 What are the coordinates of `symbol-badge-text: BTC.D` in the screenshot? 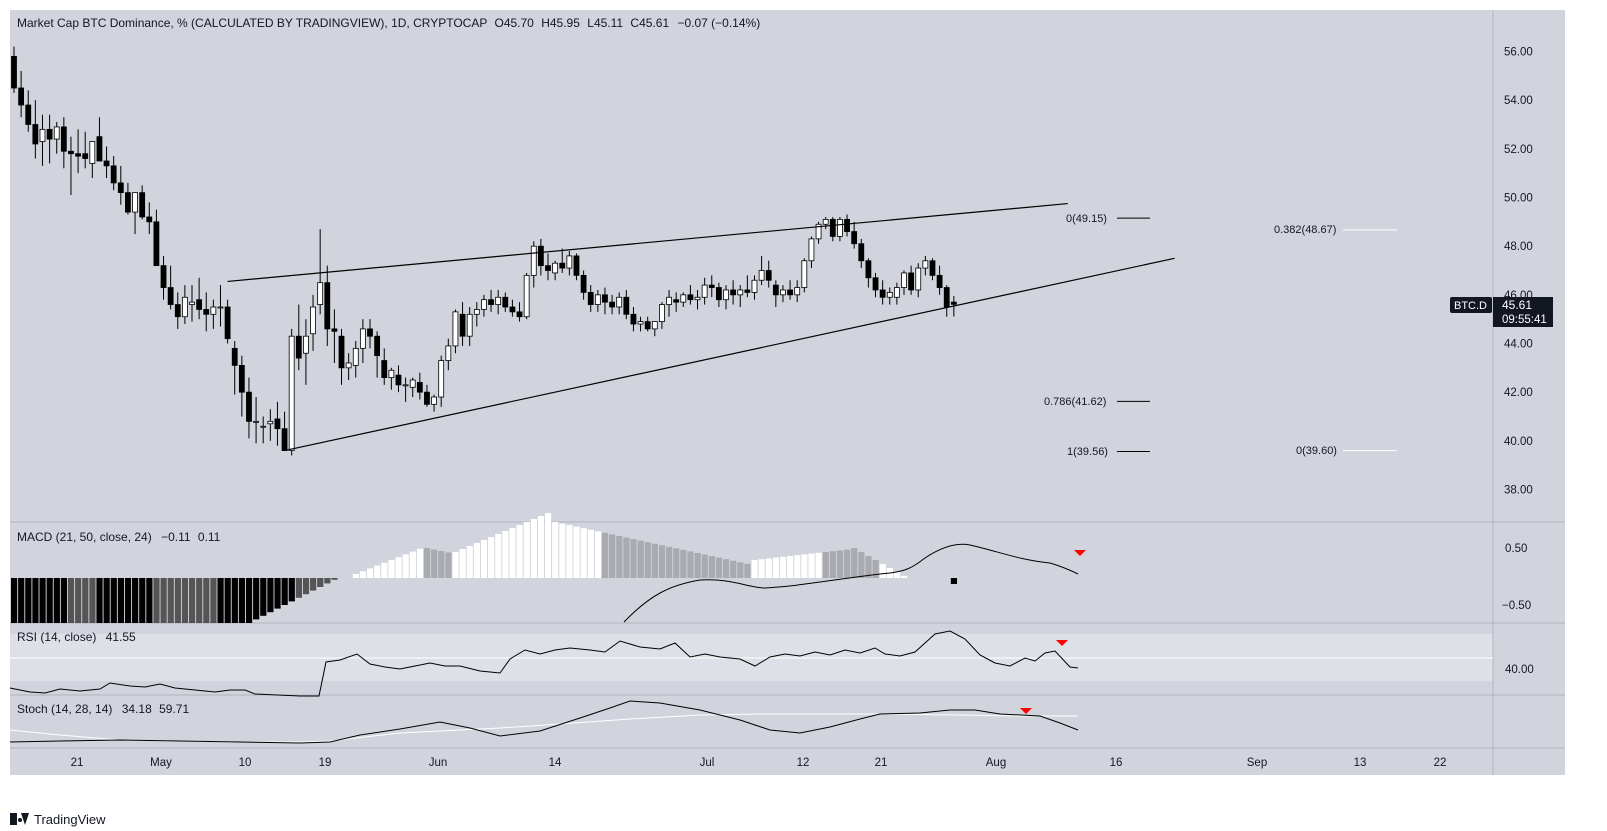 It's located at (1470, 306).